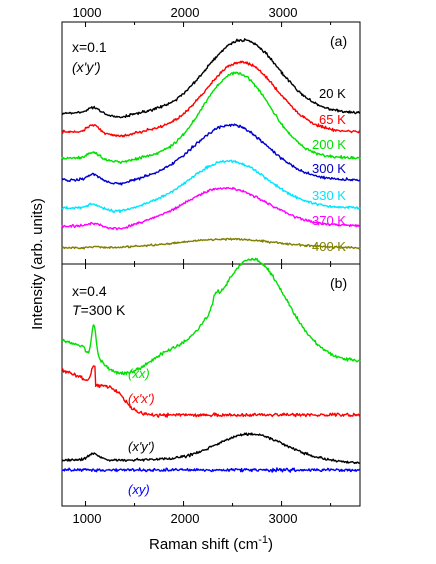  Describe the element at coordinates (329, 168) in the screenshot. I see `series-label-300k: 300 K` at that location.